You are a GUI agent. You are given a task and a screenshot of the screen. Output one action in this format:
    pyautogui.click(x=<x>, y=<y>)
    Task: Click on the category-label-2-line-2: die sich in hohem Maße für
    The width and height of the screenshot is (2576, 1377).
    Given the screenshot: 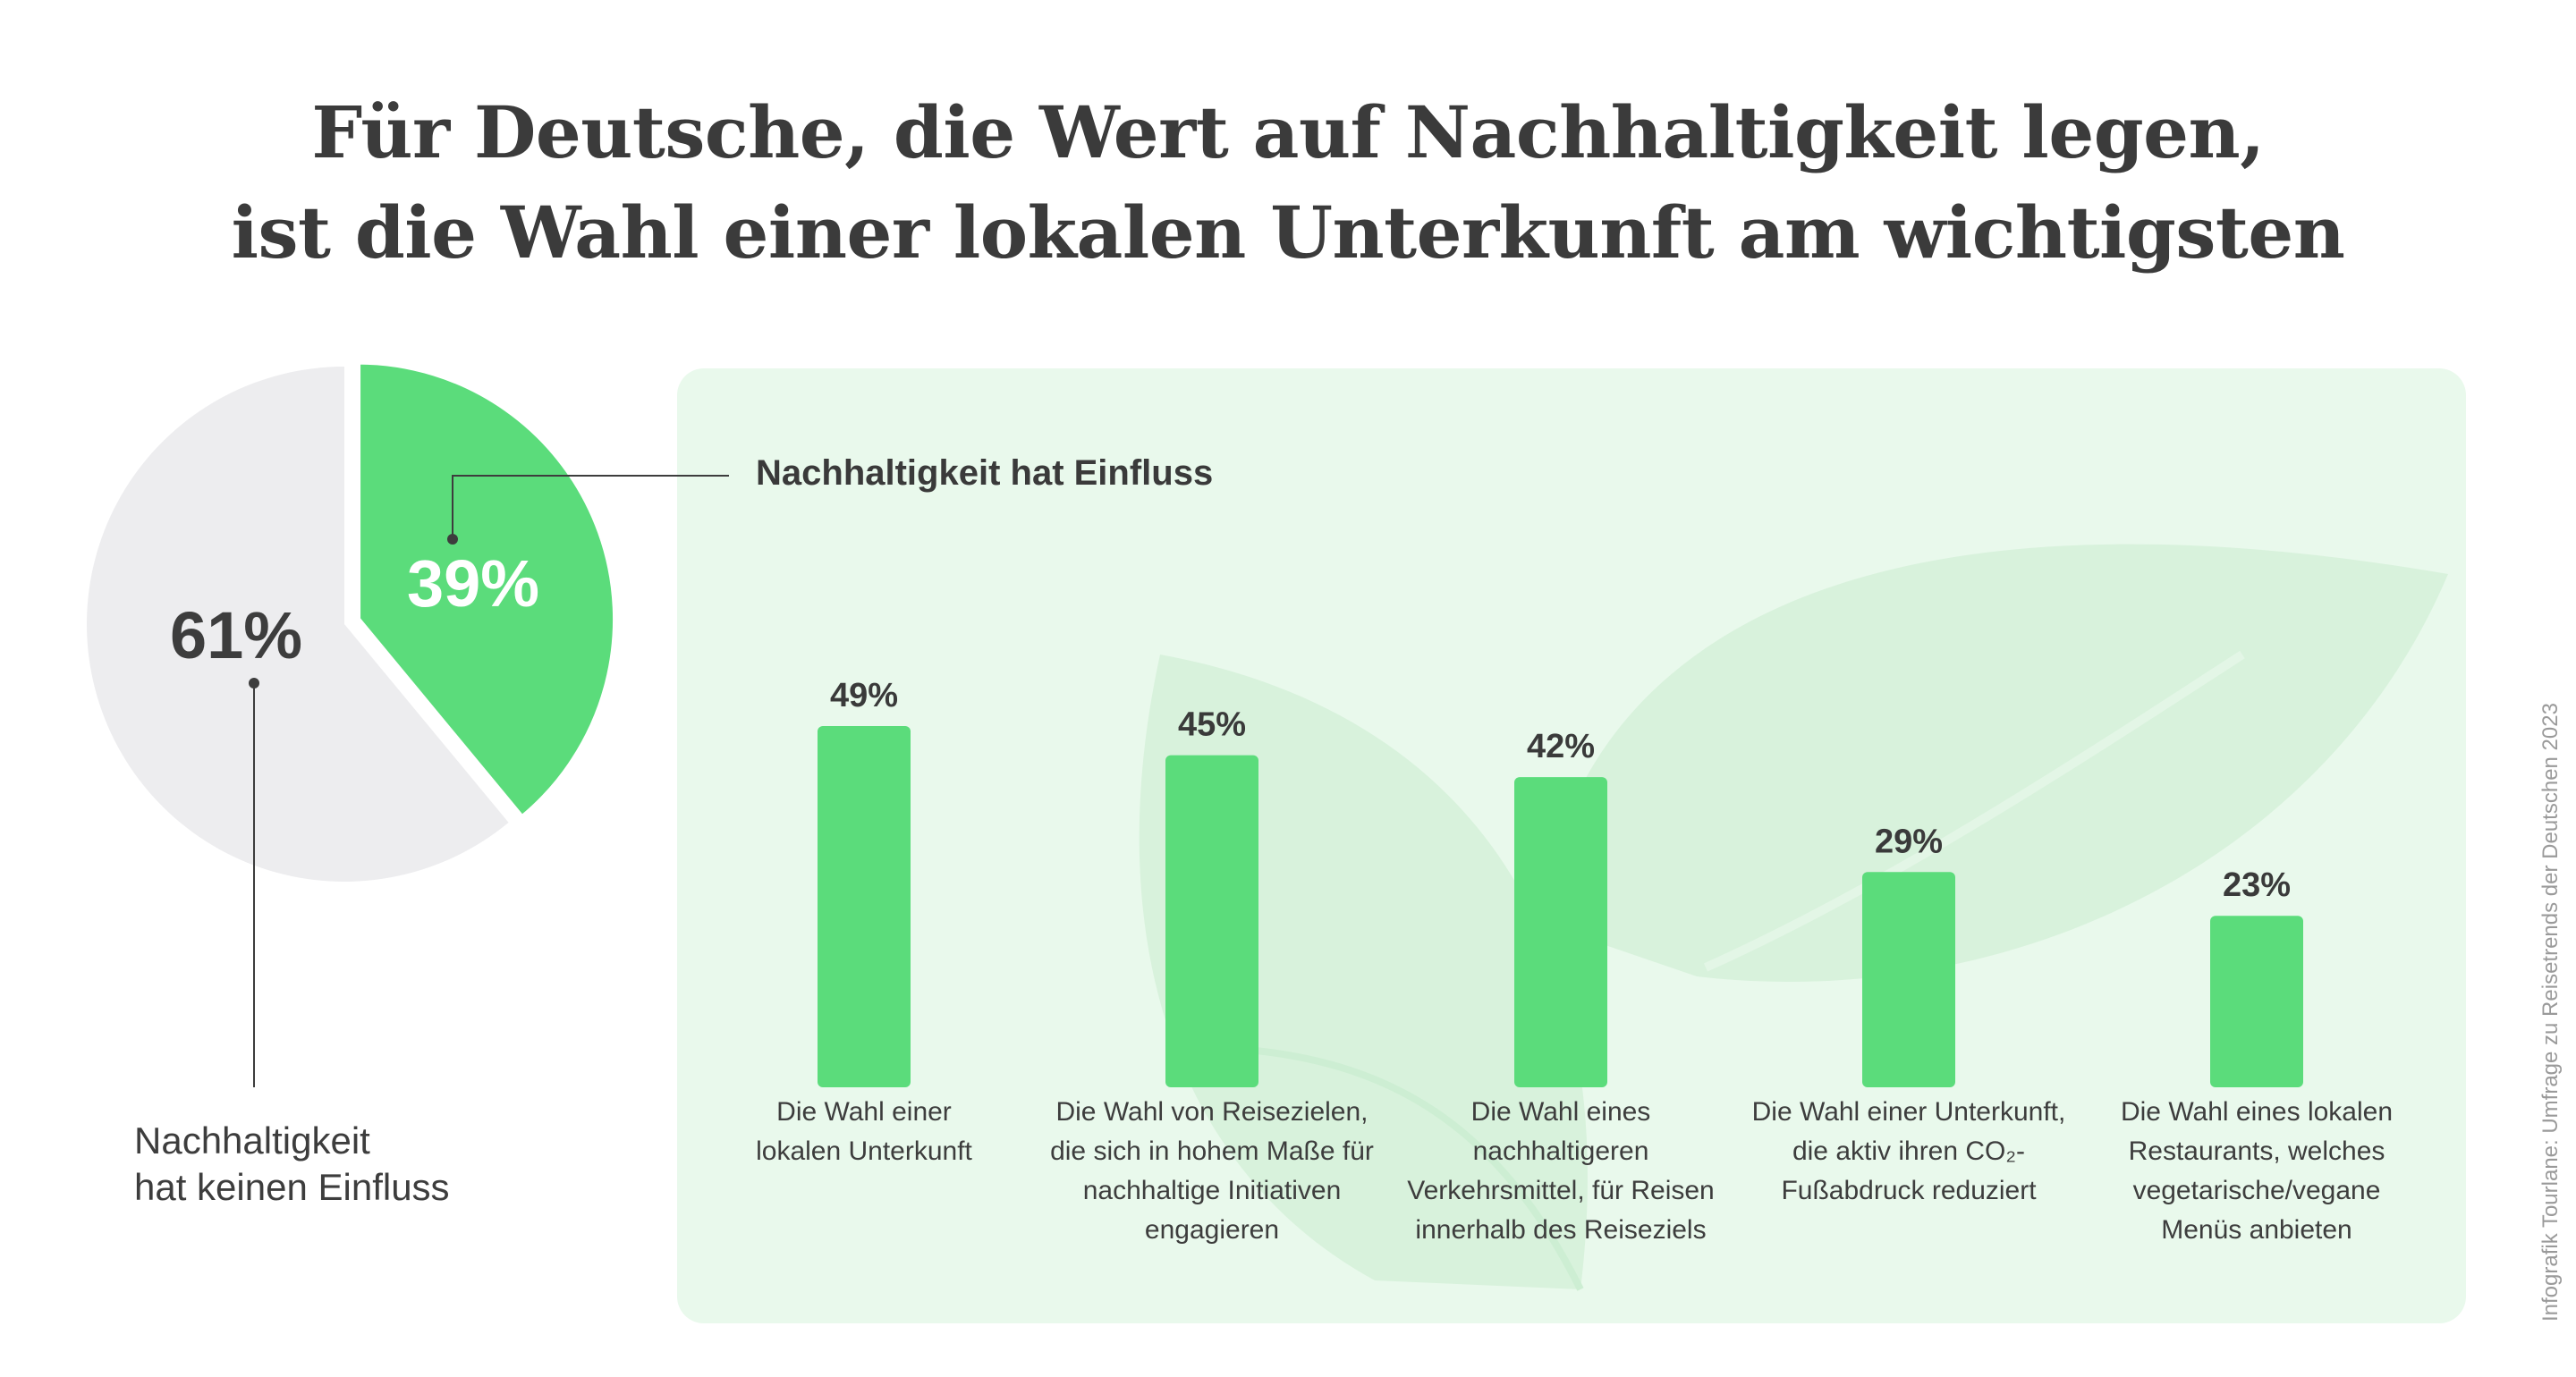 What is the action you would take?
    pyautogui.click(x=1212, y=1151)
    